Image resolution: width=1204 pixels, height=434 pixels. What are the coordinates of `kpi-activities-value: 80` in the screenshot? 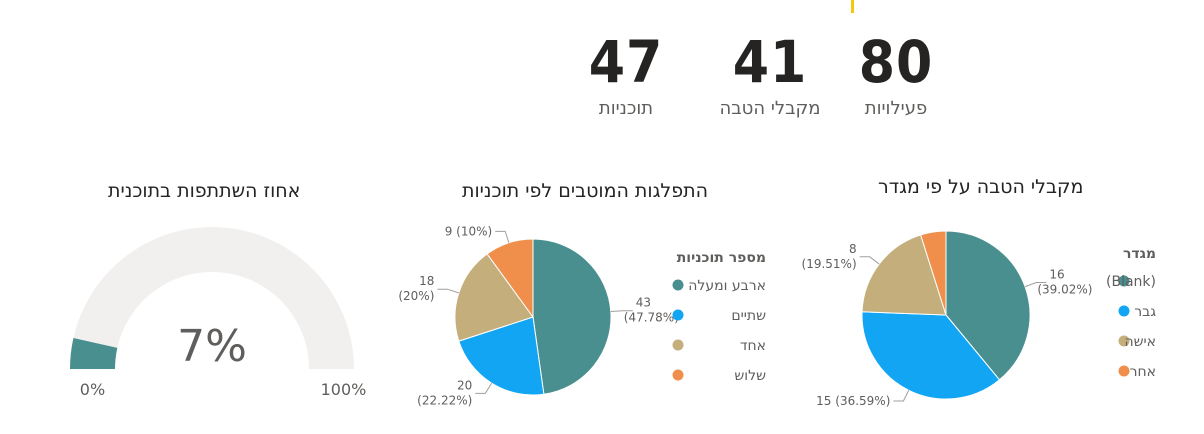 It's located at (896, 62).